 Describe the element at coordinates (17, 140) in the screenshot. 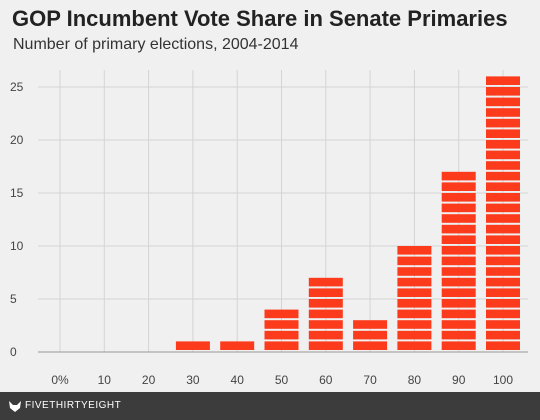

I see `y-tick-label: 20` at that location.